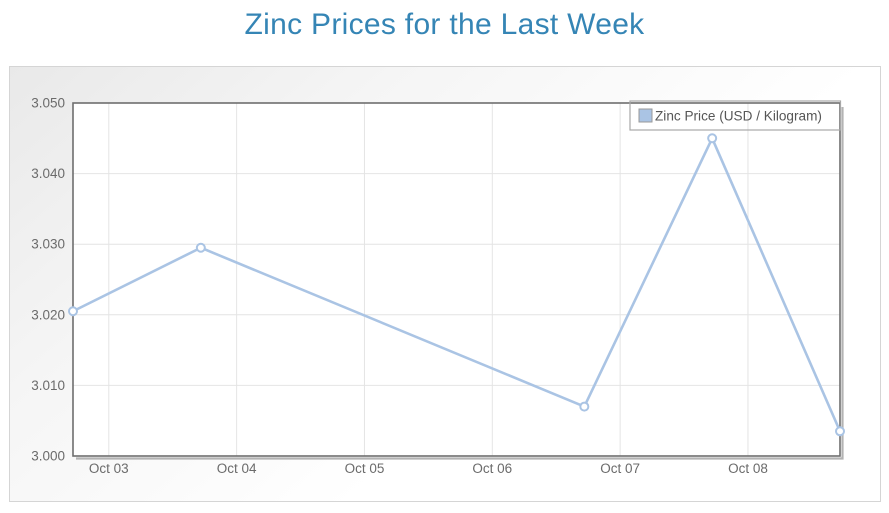 This screenshot has height=513, width=889. I want to click on y-axis-label: 3.050, so click(48, 103).